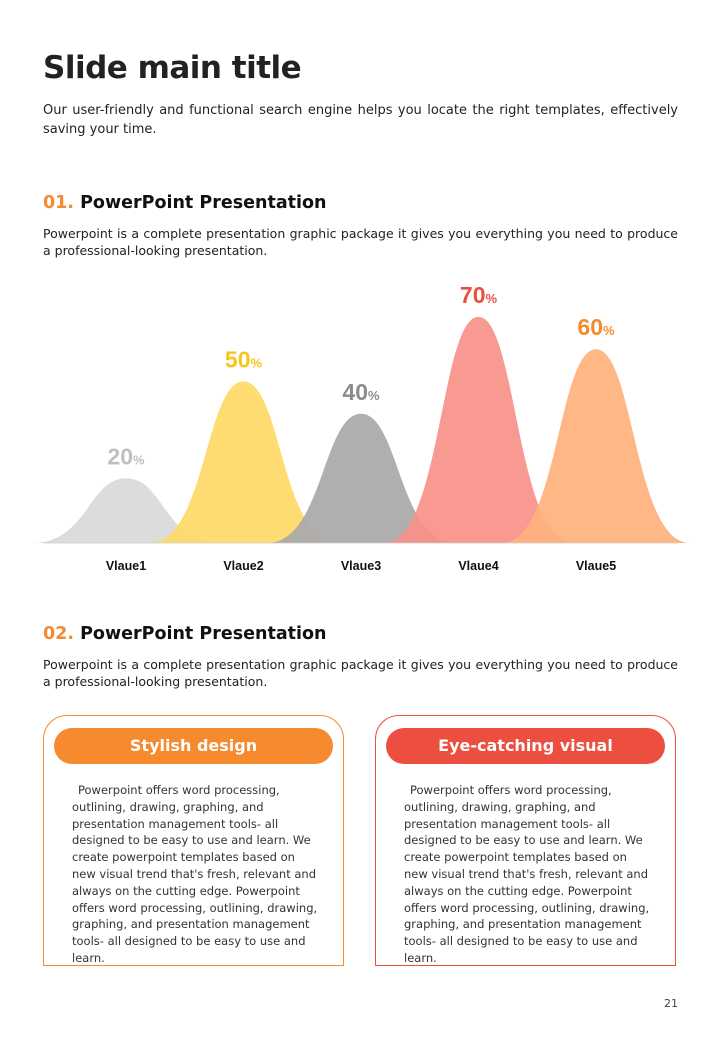 The height and width of the screenshot is (1040, 720). What do you see at coordinates (525, 746) in the screenshot?
I see `card-title-pill: Eye-catching visual` at bounding box center [525, 746].